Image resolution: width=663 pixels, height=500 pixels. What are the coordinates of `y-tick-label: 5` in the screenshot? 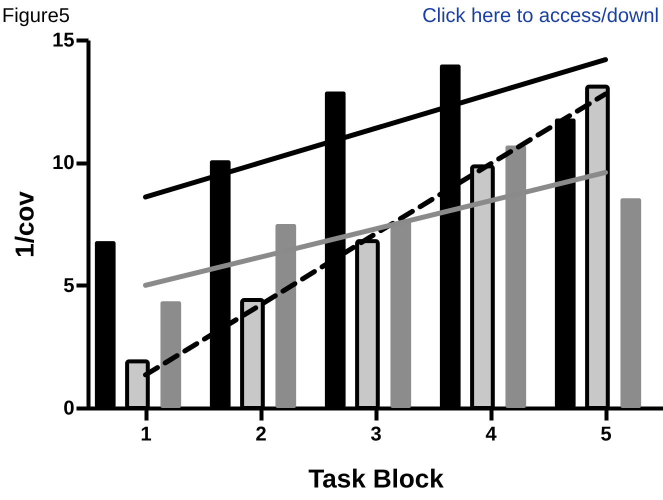 It's located at (68, 285).